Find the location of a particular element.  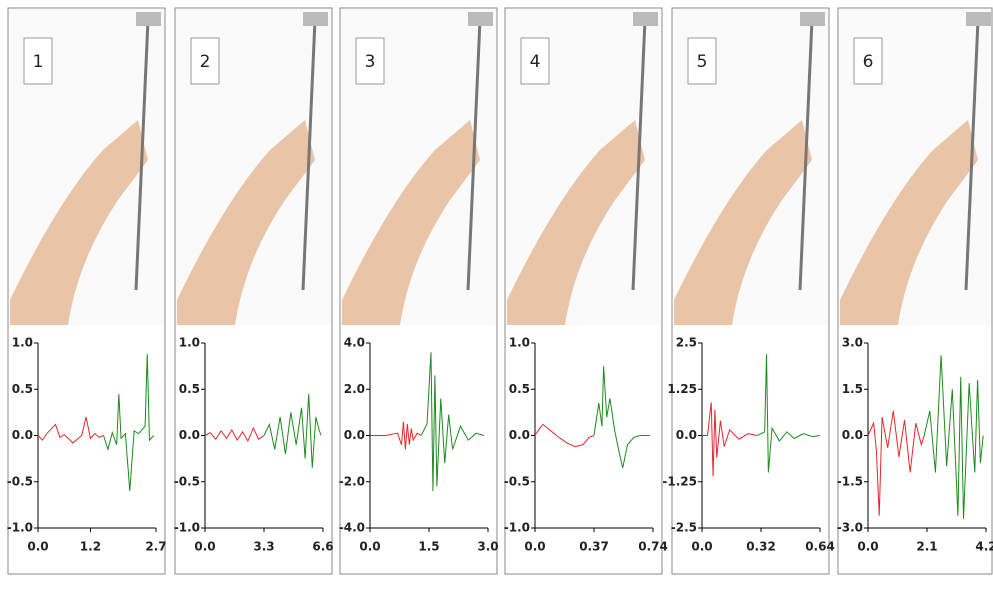

y-tick-label: 3.0 is located at coordinates (852, 343).